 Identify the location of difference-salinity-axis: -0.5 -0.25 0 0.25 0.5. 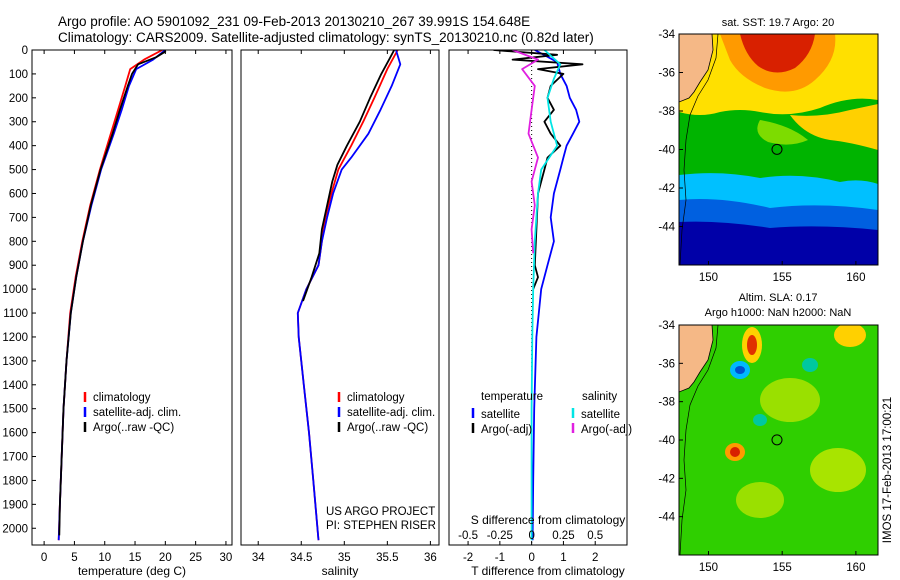
(530, 536).